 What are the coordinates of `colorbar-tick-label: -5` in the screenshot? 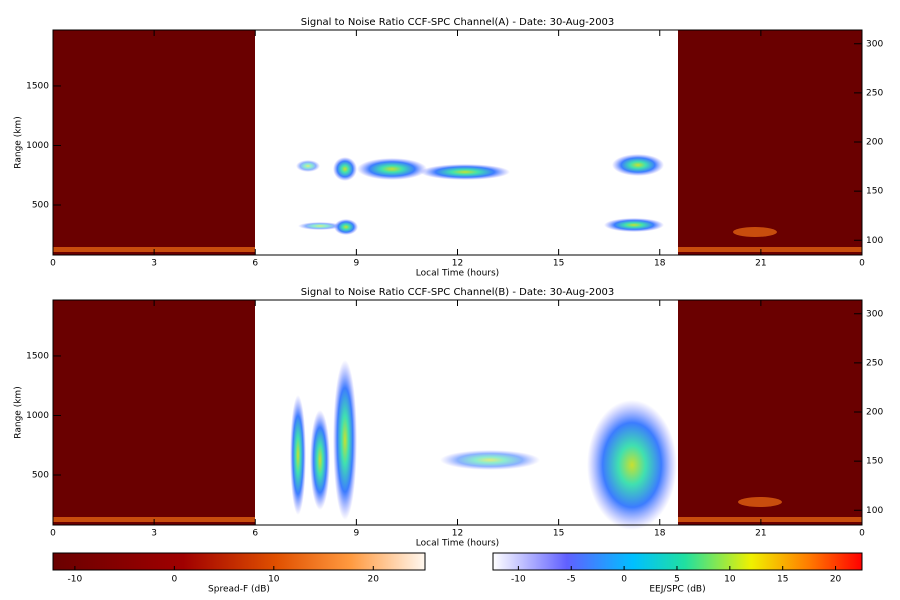 It's located at (571, 580).